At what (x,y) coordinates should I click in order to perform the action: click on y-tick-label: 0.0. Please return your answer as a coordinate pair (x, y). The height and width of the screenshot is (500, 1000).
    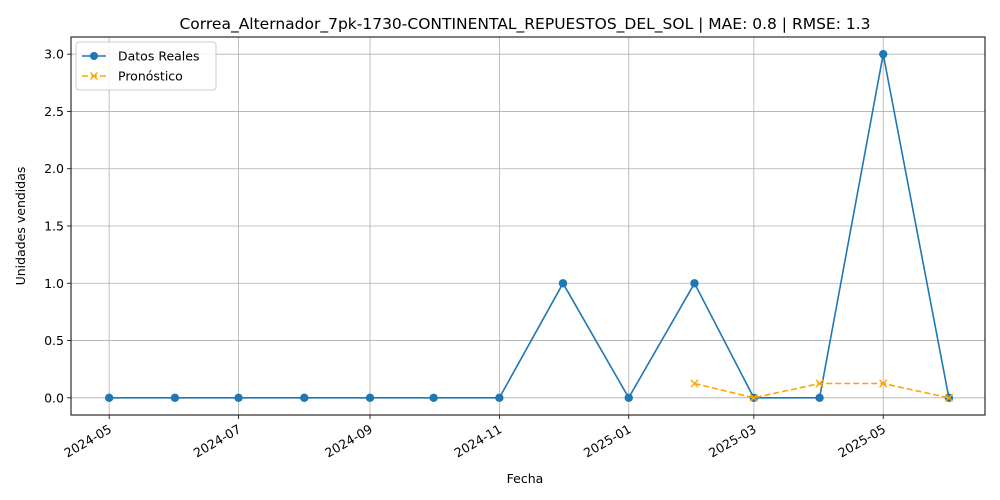
    Looking at the image, I should click on (54, 397).